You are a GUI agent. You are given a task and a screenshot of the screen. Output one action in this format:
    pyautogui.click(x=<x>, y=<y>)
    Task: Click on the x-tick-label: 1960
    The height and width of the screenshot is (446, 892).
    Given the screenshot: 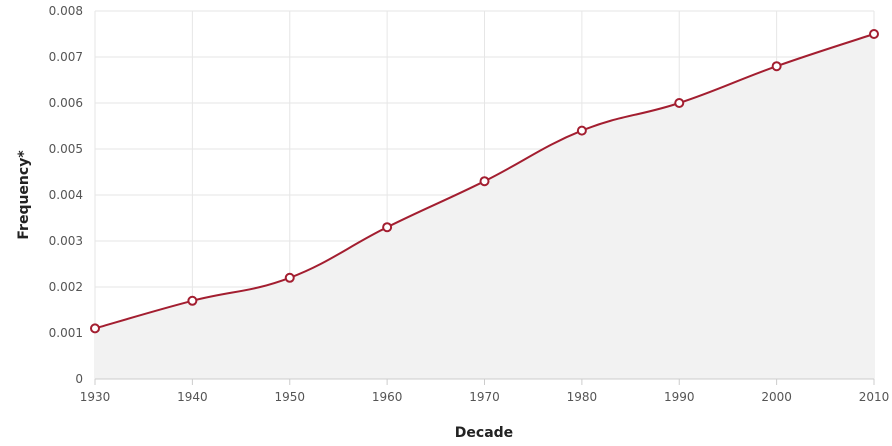 What is the action you would take?
    pyautogui.click(x=387, y=397)
    